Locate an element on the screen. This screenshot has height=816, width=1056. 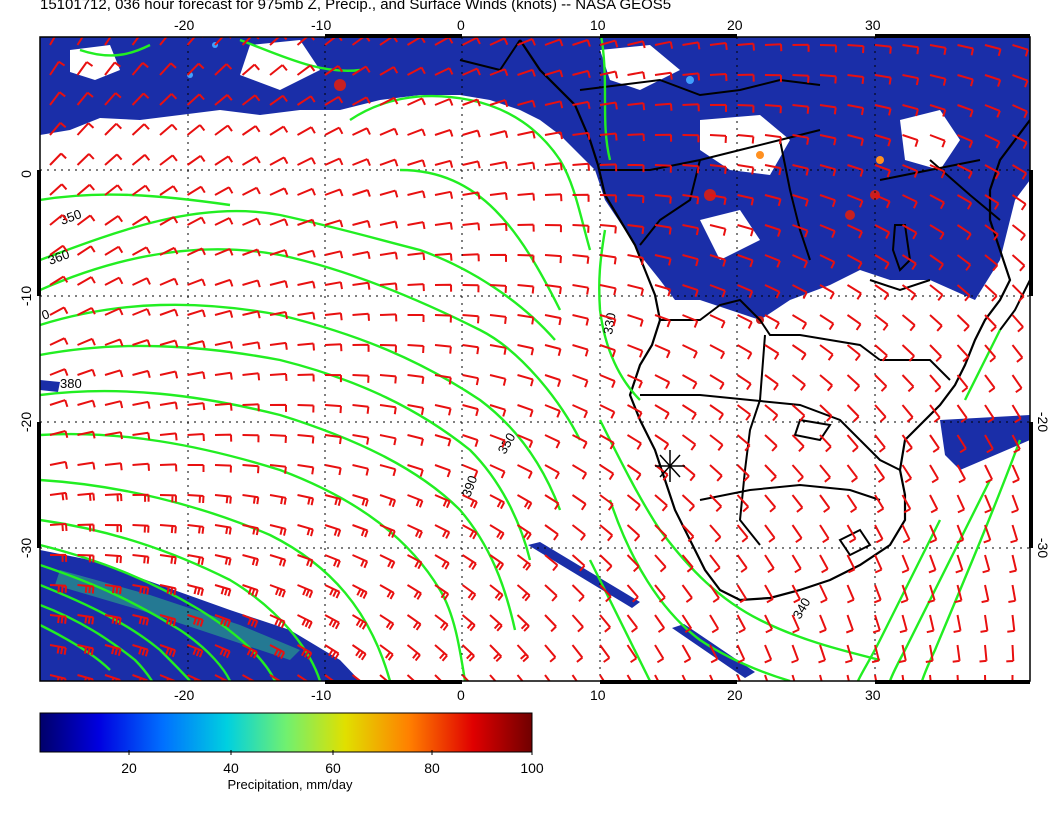
colorbar-tick-label: 80 is located at coordinates (432, 768).